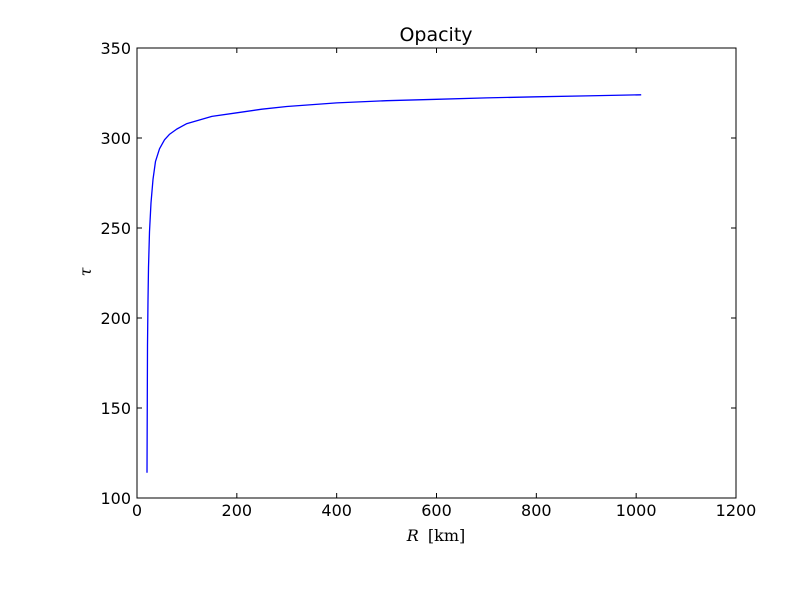  Describe the element at coordinates (115, 138) in the screenshot. I see `y-tick-label: 300` at that location.